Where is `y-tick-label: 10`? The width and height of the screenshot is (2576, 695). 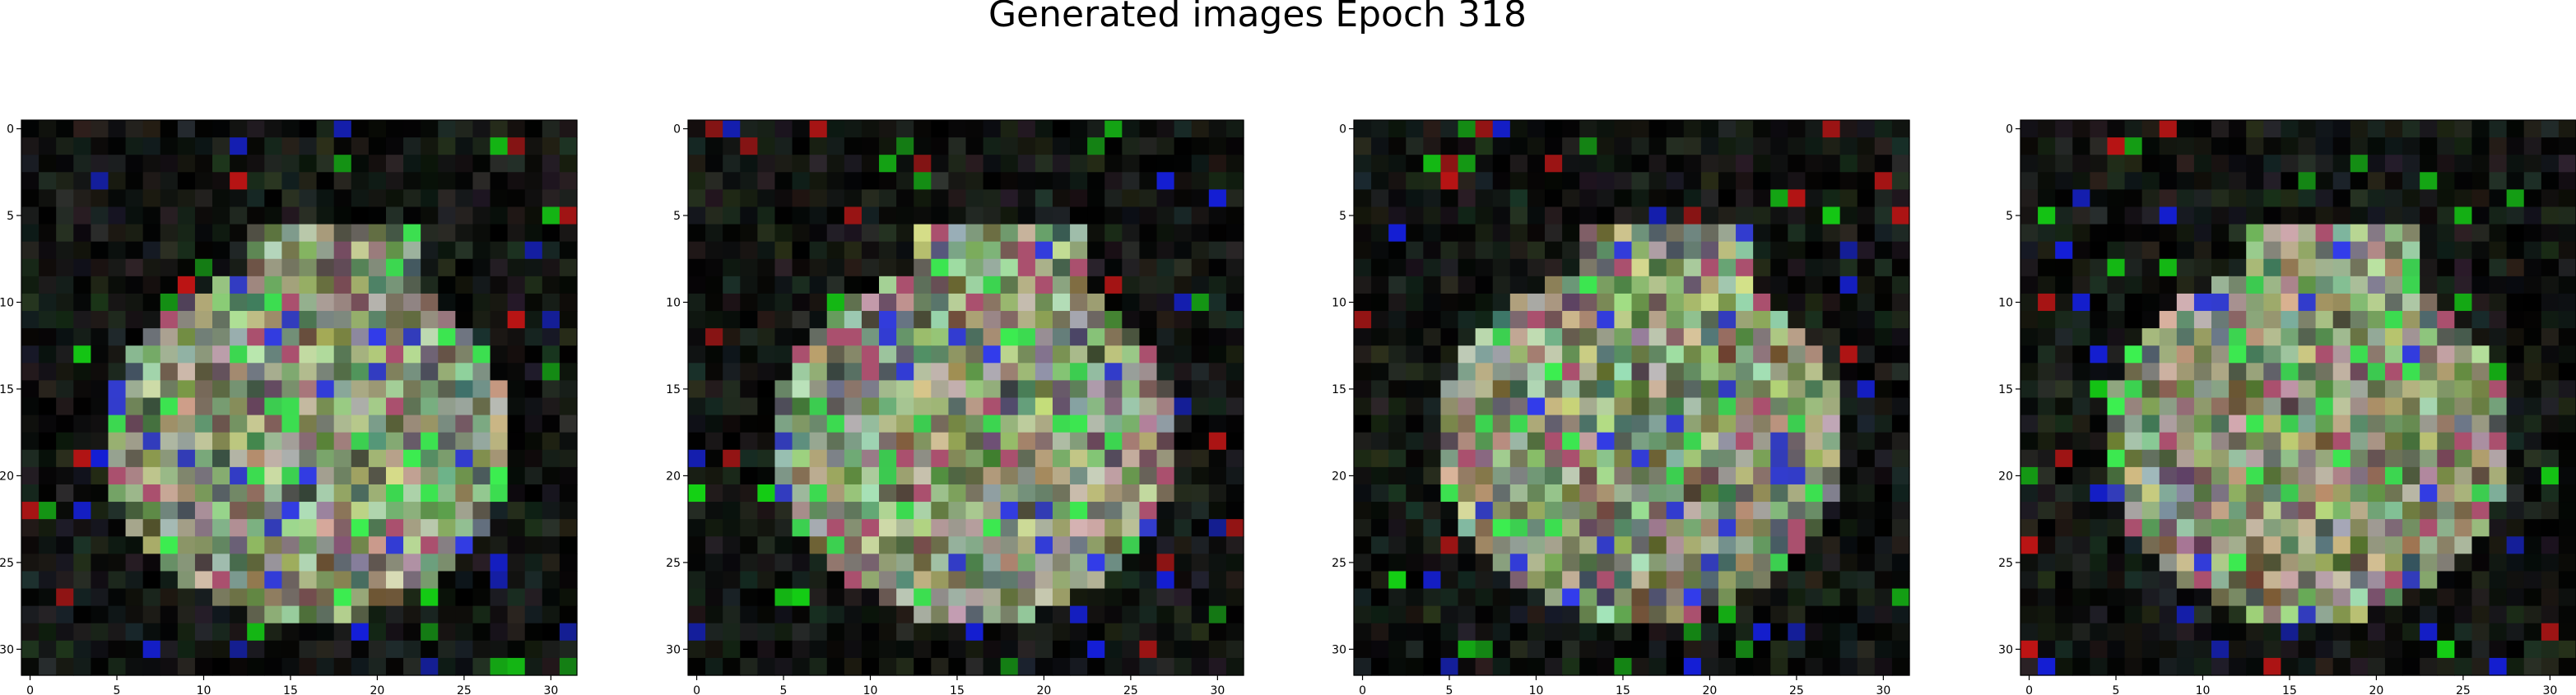
y-tick-label: 10 is located at coordinates (1339, 302).